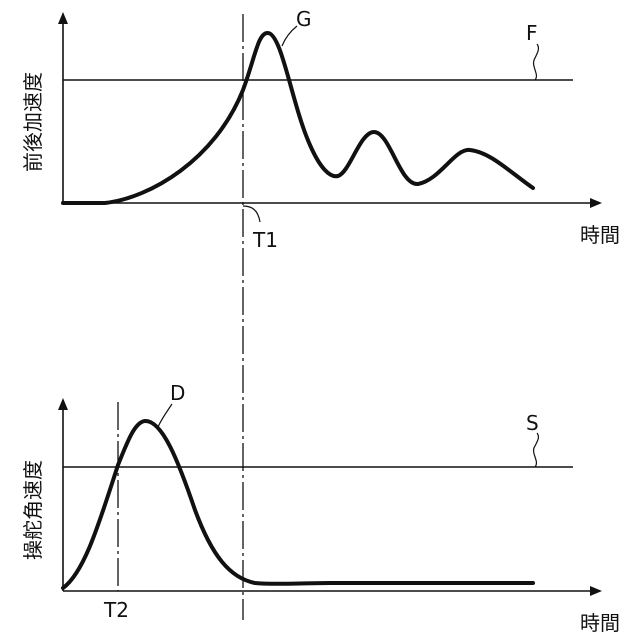  I want to click on threshold-label-s: S, so click(532, 423).